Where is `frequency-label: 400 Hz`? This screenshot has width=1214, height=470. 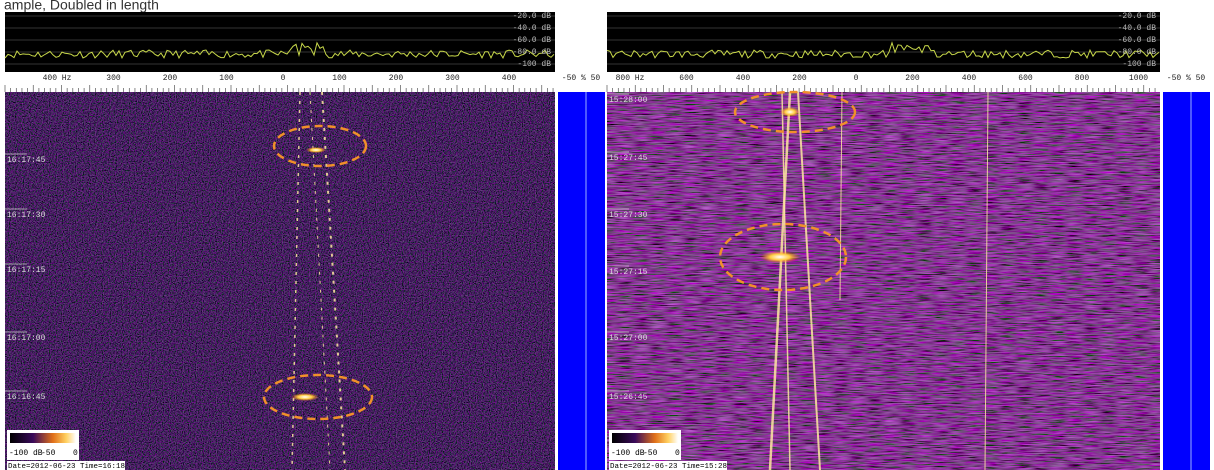 frequency-label: 400 Hz is located at coordinates (57, 78).